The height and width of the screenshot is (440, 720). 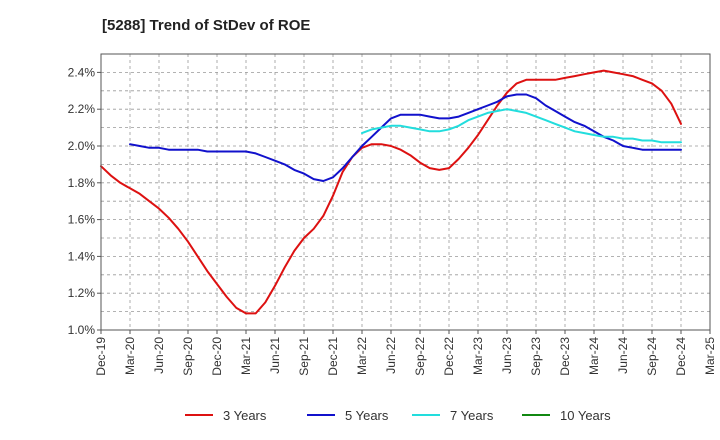 What do you see at coordinates (159, 355) in the screenshot?
I see `x-tick-label: Jun-20` at bounding box center [159, 355].